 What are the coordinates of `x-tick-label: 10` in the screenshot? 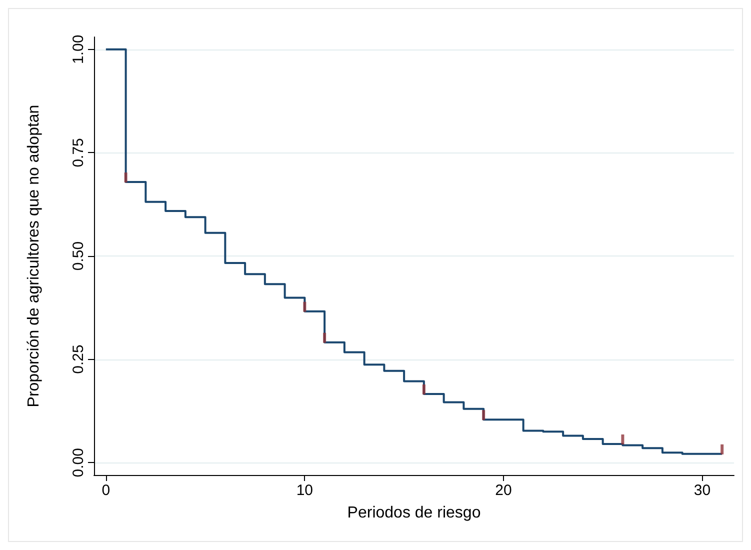 It's located at (305, 490).